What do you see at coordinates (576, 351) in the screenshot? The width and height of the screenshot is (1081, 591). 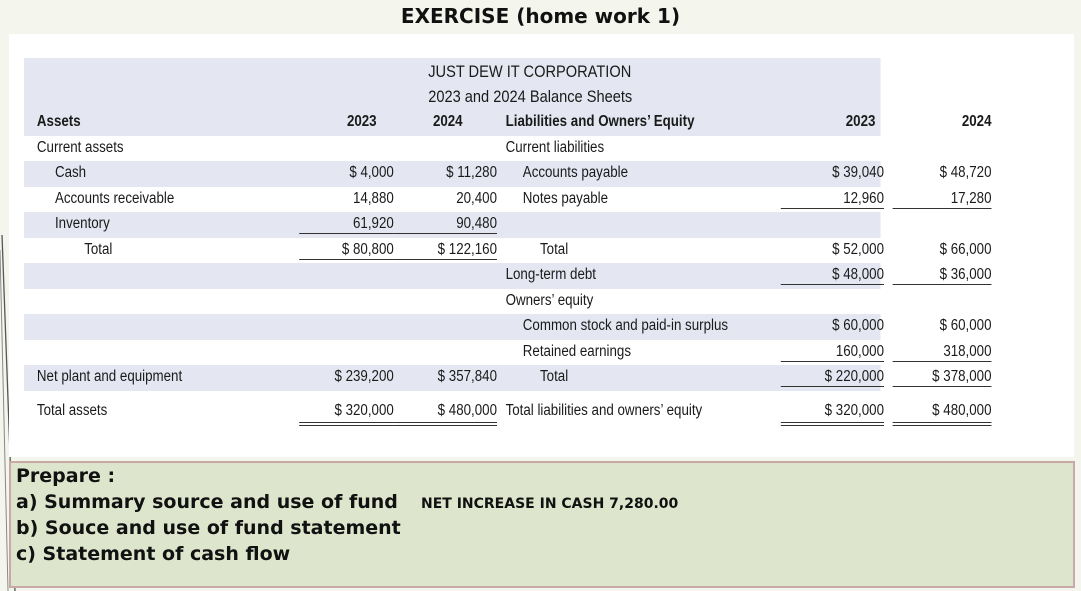 I see `row-label: Retained earnings` at bounding box center [576, 351].